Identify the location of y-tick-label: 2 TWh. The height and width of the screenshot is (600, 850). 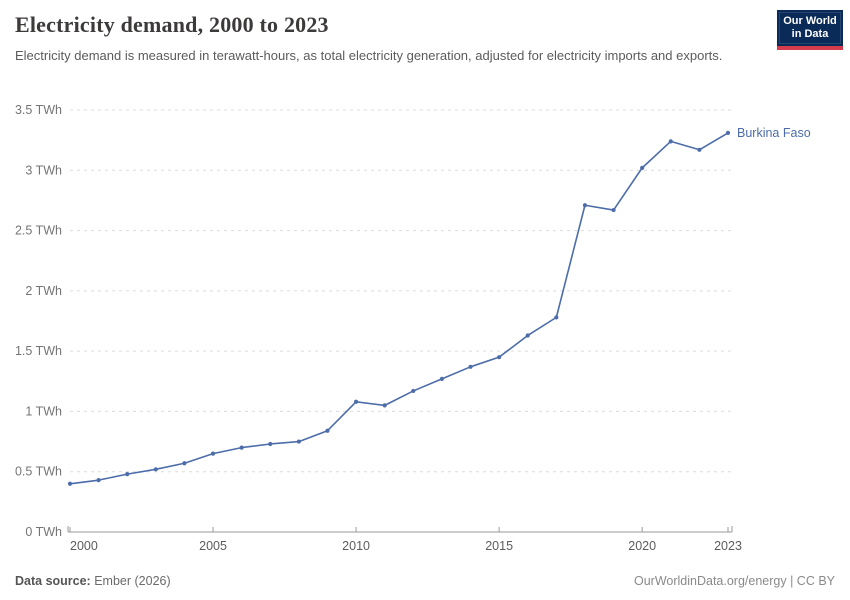
(43, 291).